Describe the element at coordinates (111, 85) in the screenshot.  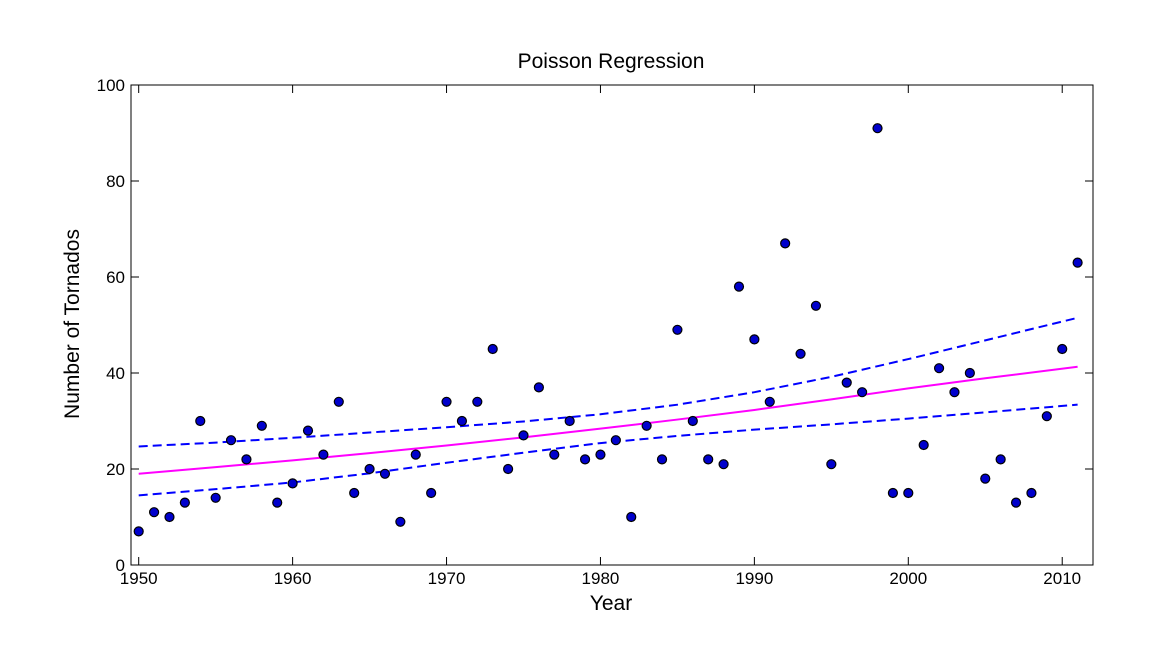
I see `y-tick-label: 100` at that location.